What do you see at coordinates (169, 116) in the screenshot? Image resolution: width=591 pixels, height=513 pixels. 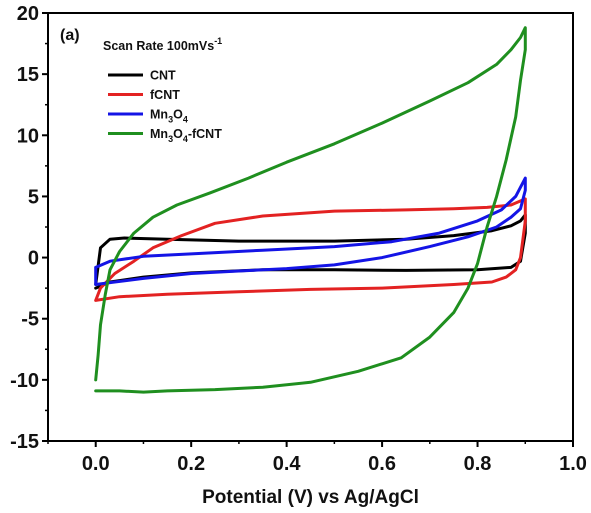 I see `legend-label: Mn3O4` at bounding box center [169, 116].